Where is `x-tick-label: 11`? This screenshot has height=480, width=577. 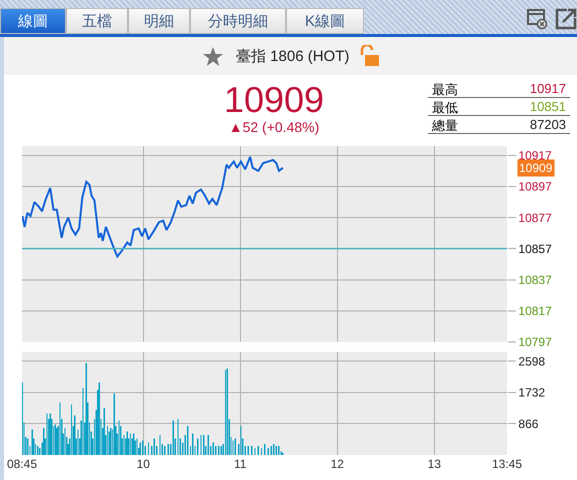
x-tick-label: 11 is located at coordinates (240, 464).